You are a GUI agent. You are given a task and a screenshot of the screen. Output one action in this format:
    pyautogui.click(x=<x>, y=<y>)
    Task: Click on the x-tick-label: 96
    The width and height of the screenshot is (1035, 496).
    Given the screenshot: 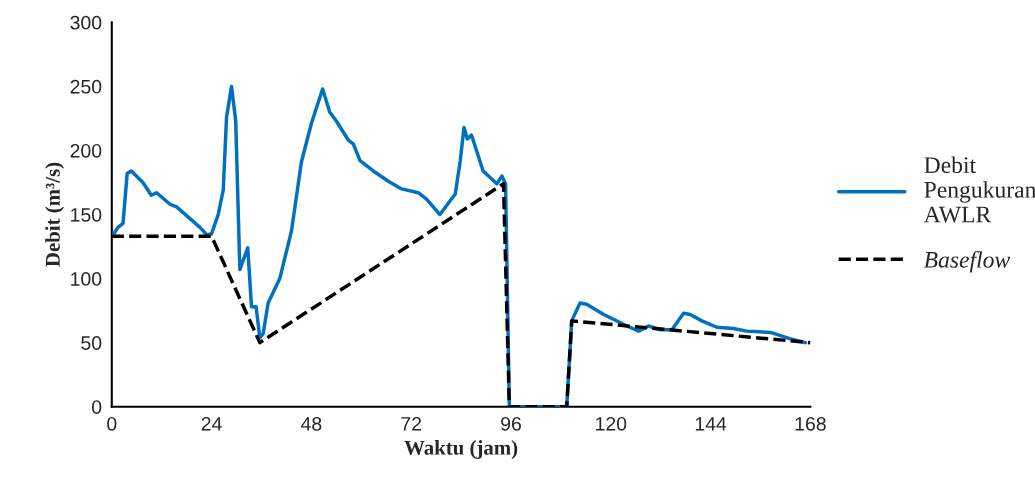 What is the action you would take?
    pyautogui.click(x=511, y=423)
    